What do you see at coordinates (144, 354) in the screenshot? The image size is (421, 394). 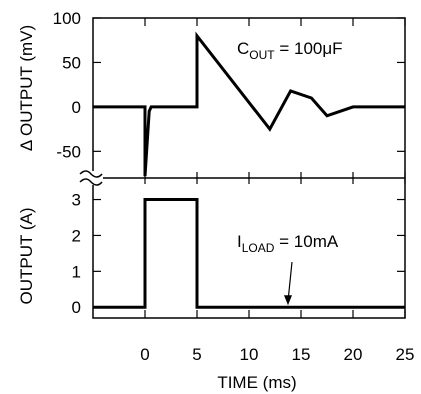 I see `xtick-label: 0` at bounding box center [144, 354].